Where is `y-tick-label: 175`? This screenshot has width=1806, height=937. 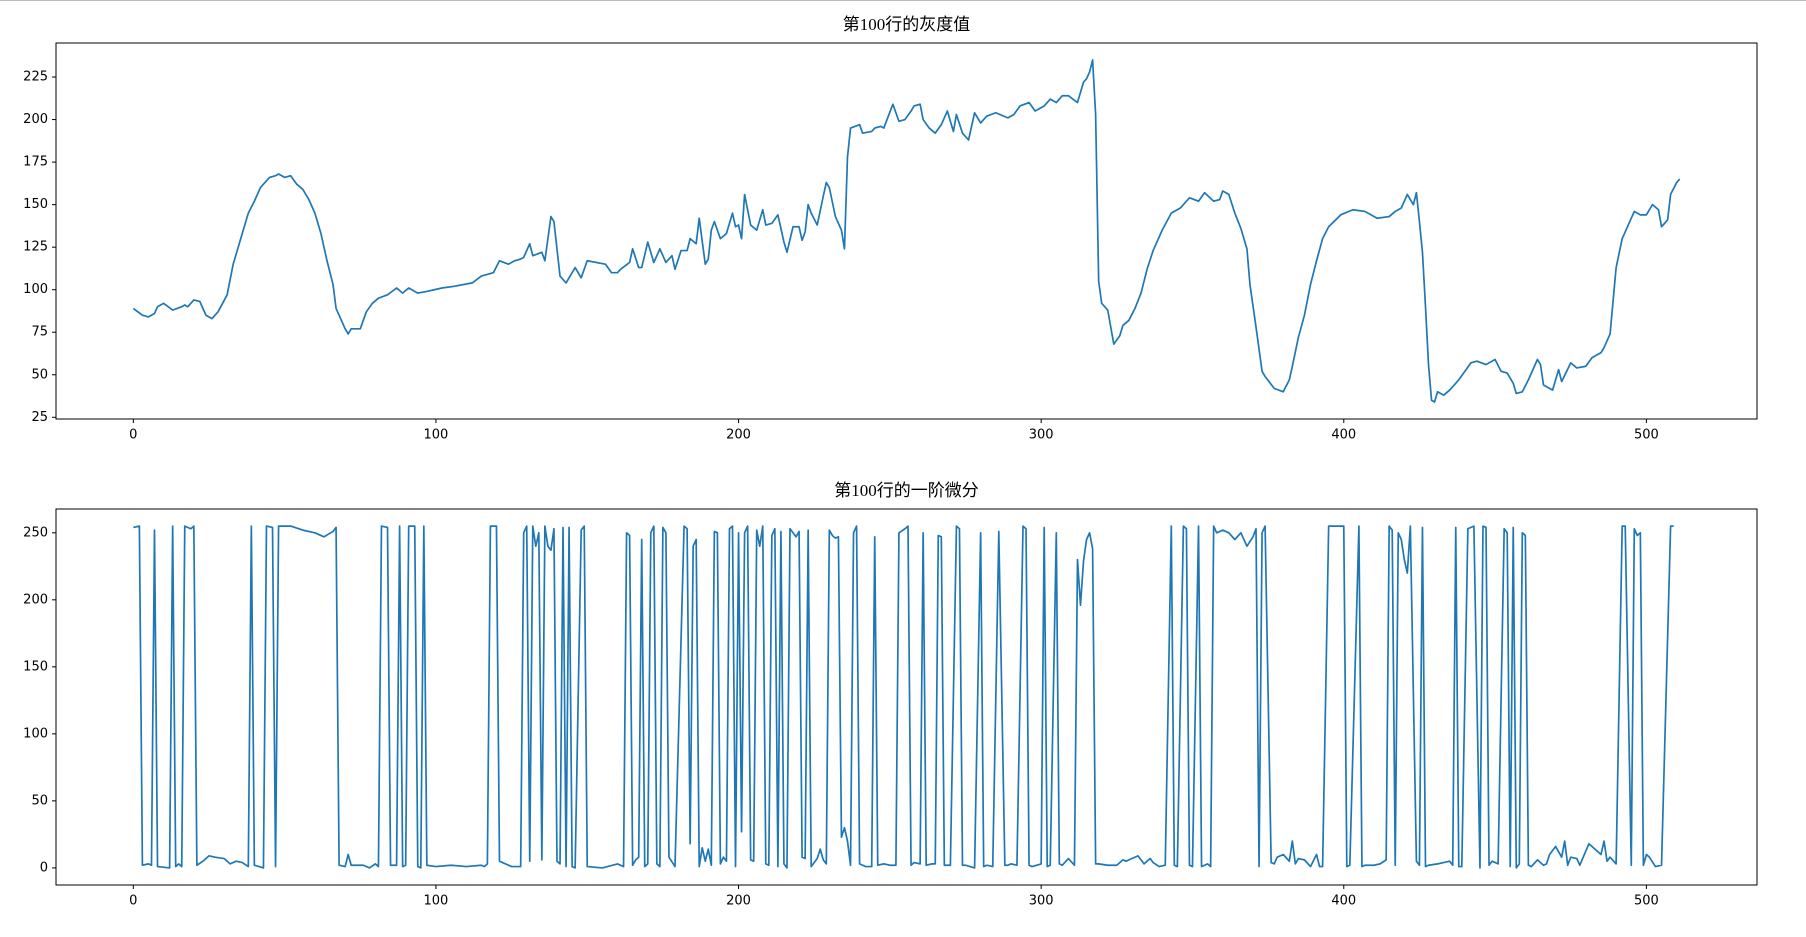 y-tick-label: 175 is located at coordinates (35, 162).